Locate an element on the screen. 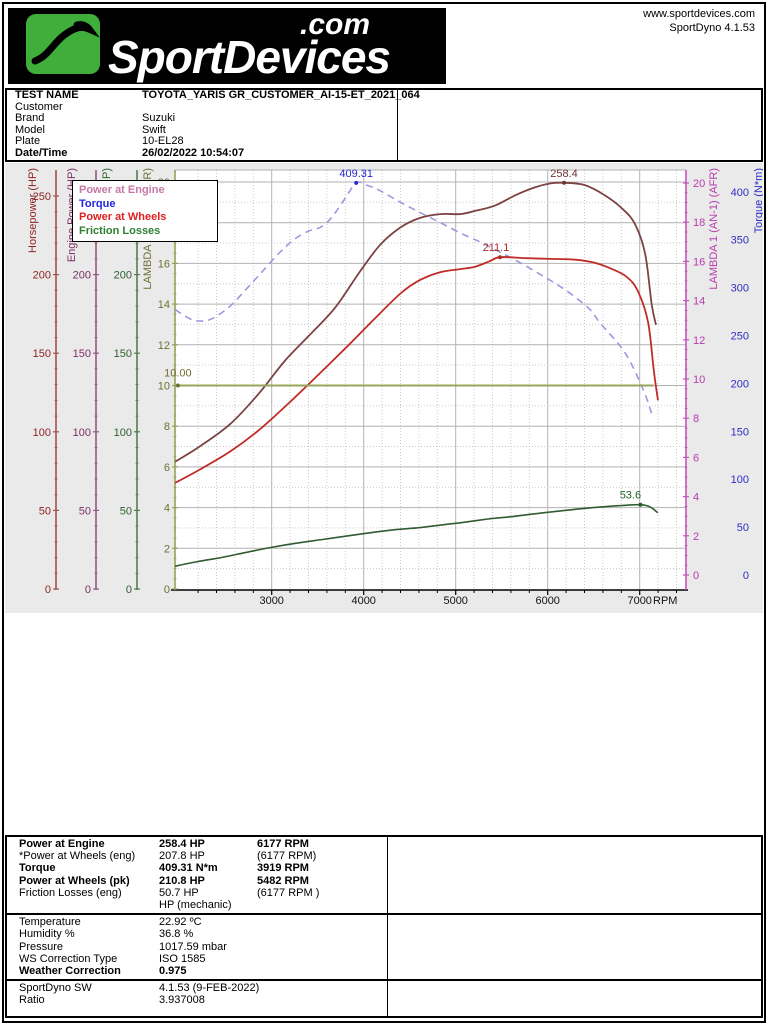 The height and width of the screenshot is (1024, 768). result-label: Torque is located at coordinates (37, 868).